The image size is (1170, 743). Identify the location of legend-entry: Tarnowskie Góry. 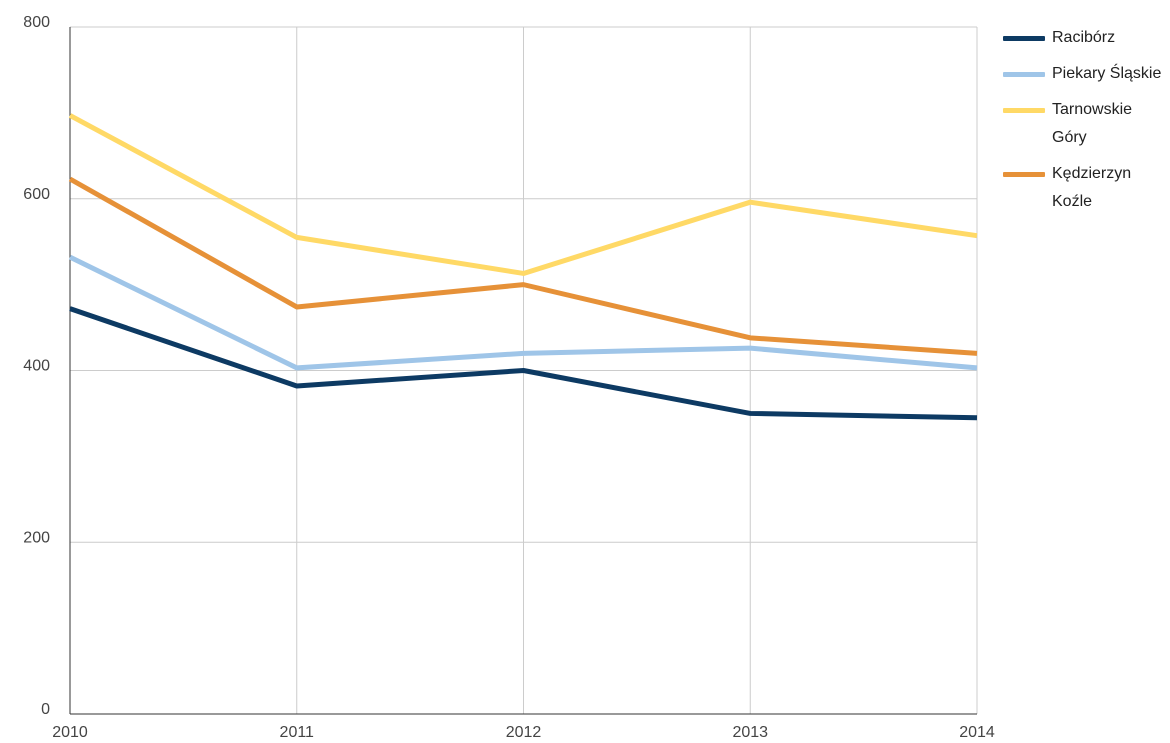
(1086, 124).